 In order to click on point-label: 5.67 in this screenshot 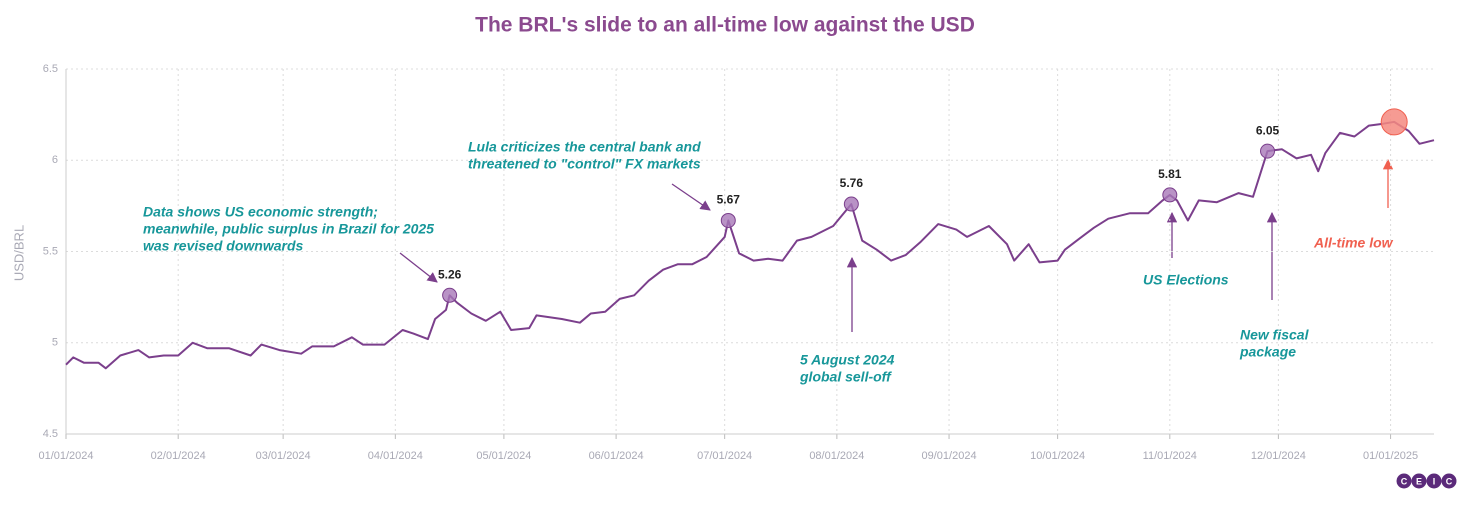, I will do `click(729, 200)`.